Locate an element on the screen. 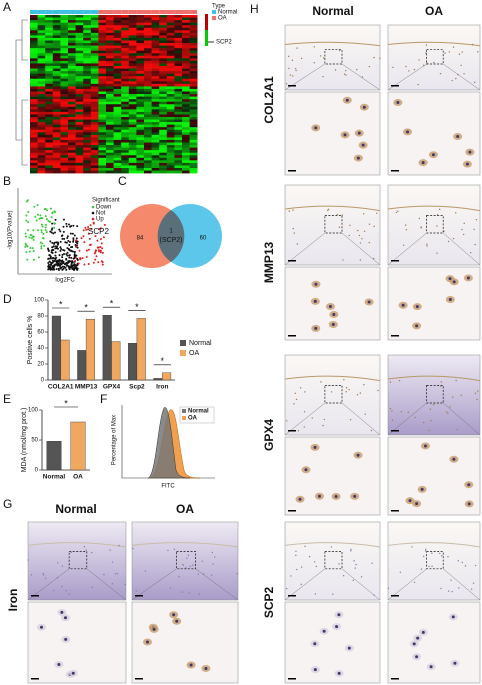  type-bar is located at coordinates (148, 12).